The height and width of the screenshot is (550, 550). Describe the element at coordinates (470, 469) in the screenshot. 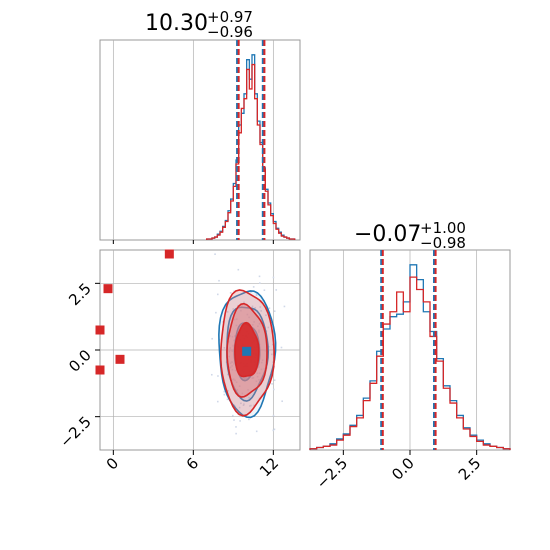

I see `x-tick-label: 2.5` at that location.